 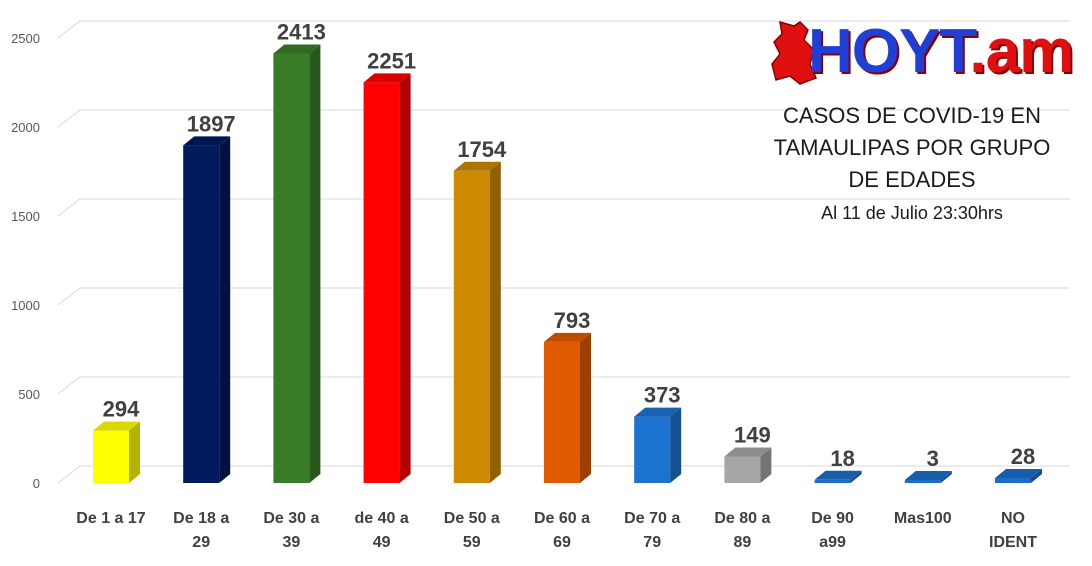 What do you see at coordinates (382, 542) in the screenshot?
I see `category-label-line: 49` at bounding box center [382, 542].